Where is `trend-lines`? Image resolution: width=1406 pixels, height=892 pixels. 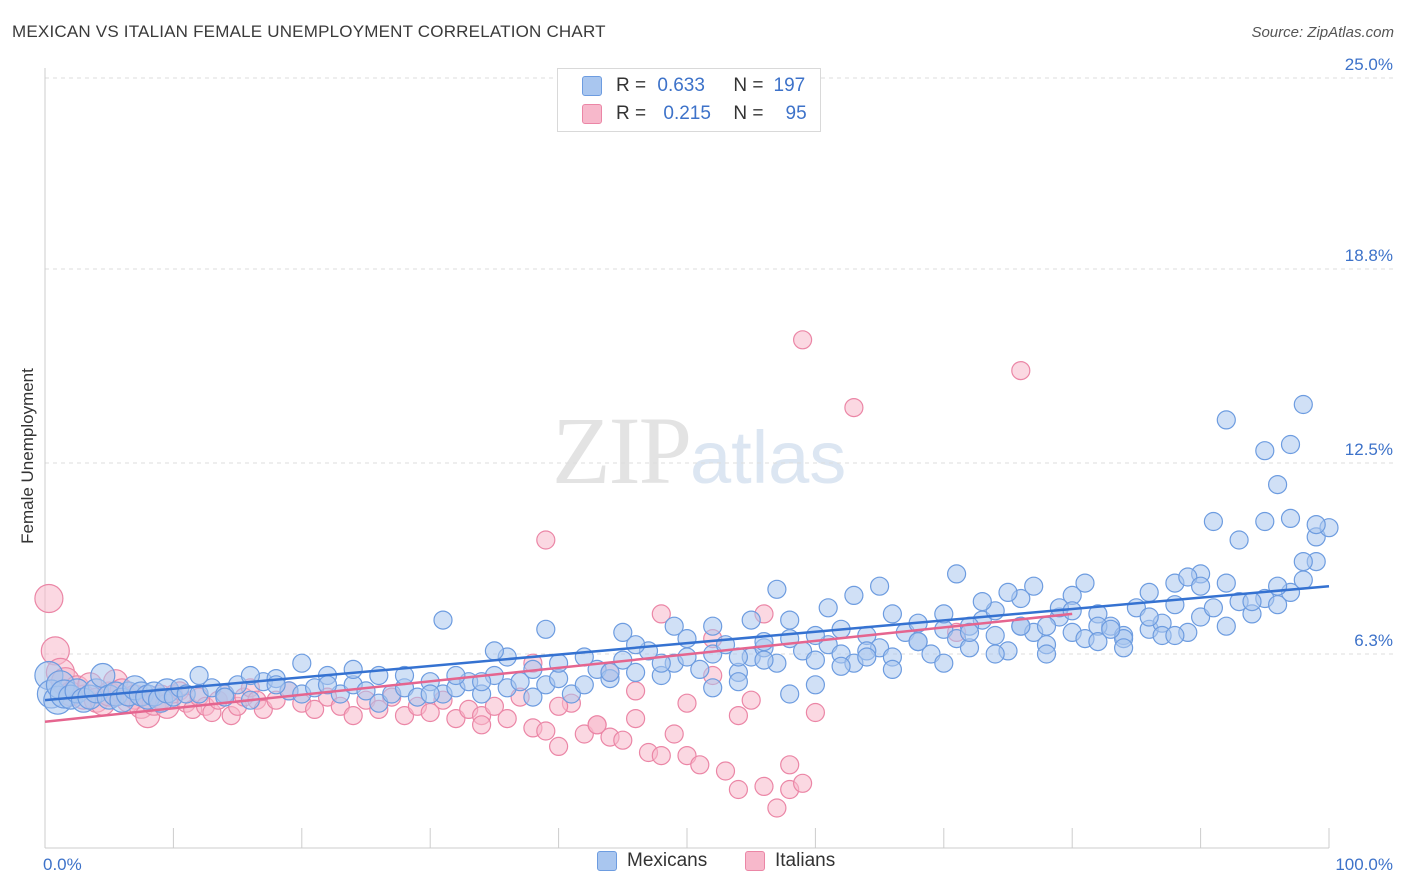 trend-lines is located at coordinates (687, 653).